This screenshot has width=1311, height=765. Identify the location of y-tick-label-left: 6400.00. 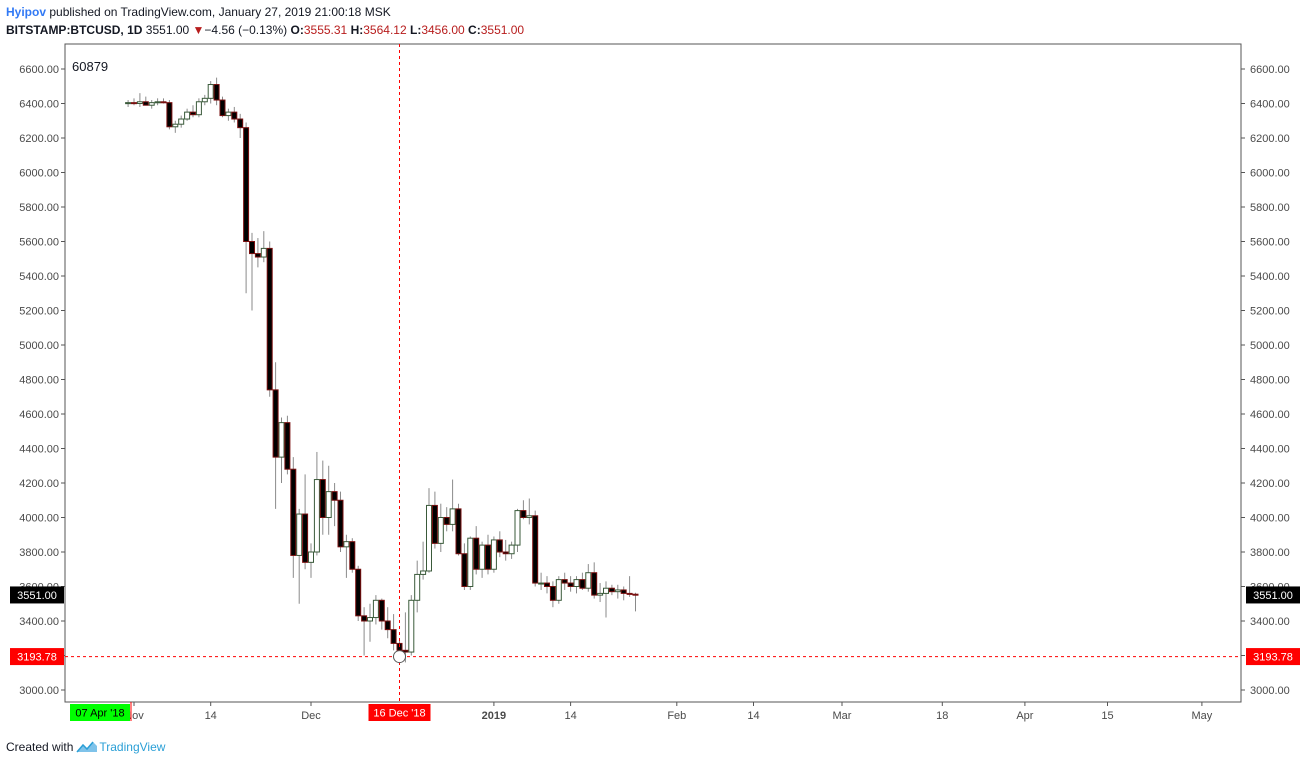
(39, 105).